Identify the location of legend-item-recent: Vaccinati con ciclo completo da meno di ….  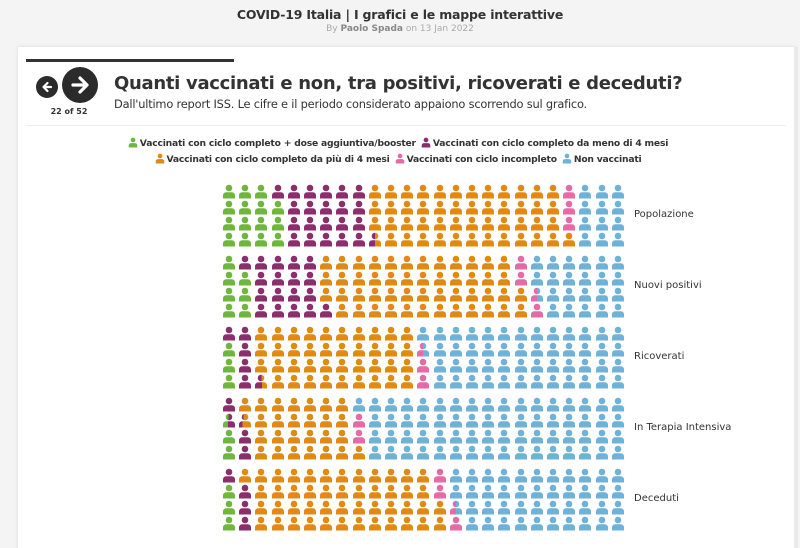
(544, 145).